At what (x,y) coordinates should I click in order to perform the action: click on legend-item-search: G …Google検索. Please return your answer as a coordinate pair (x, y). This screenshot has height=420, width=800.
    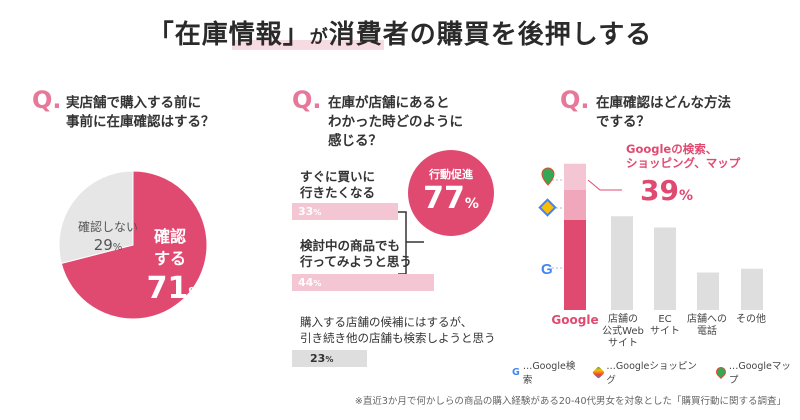
    Looking at the image, I should click on (548, 372).